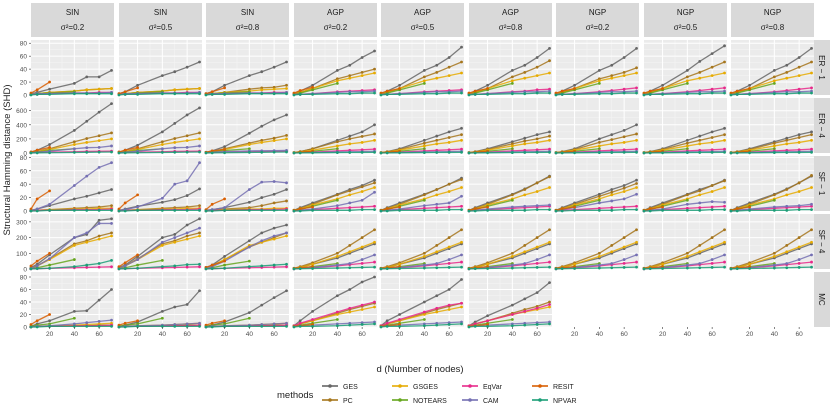  I want to click on column-strip-sublabel: σ²=0.5, so click(423, 27).